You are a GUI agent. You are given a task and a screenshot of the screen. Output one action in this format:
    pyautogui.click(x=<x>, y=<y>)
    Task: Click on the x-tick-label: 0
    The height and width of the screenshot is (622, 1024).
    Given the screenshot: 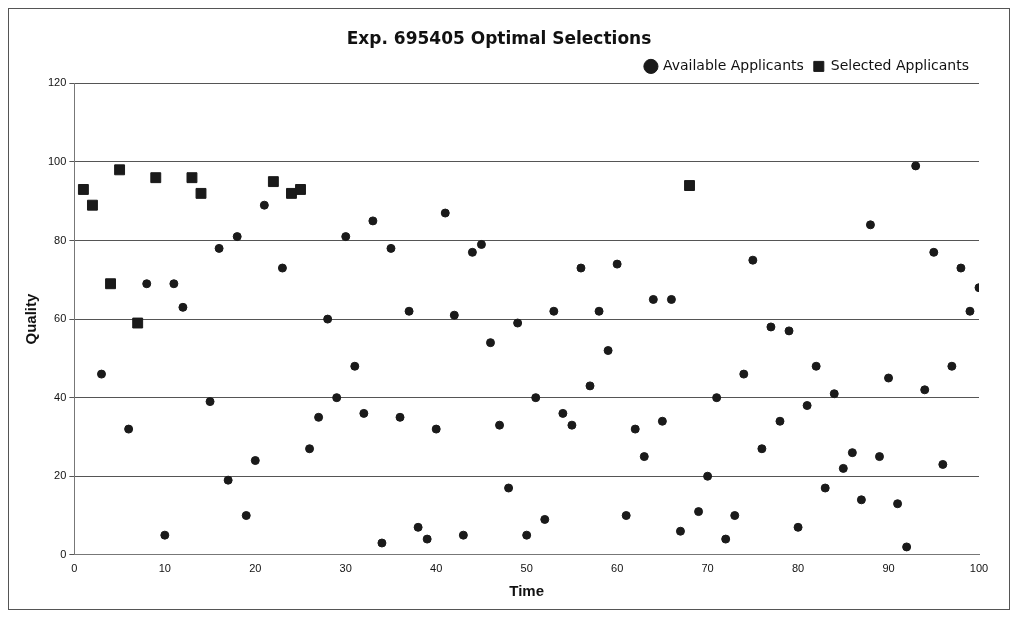 What is the action you would take?
    pyautogui.click(x=74, y=568)
    